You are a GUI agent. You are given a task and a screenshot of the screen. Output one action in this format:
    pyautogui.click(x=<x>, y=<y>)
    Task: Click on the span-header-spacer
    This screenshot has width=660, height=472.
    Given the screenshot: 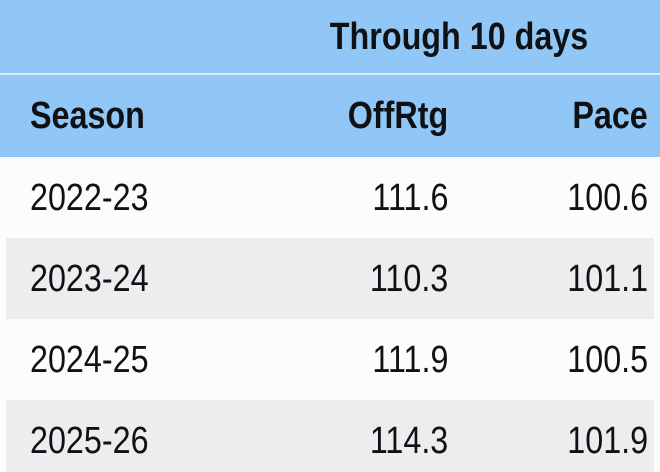 What is the action you would take?
    pyautogui.click(x=129, y=36)
    